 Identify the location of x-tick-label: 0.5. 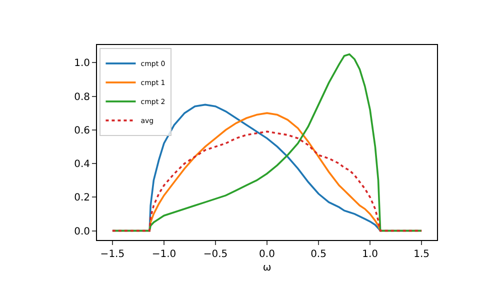
(318, 254).